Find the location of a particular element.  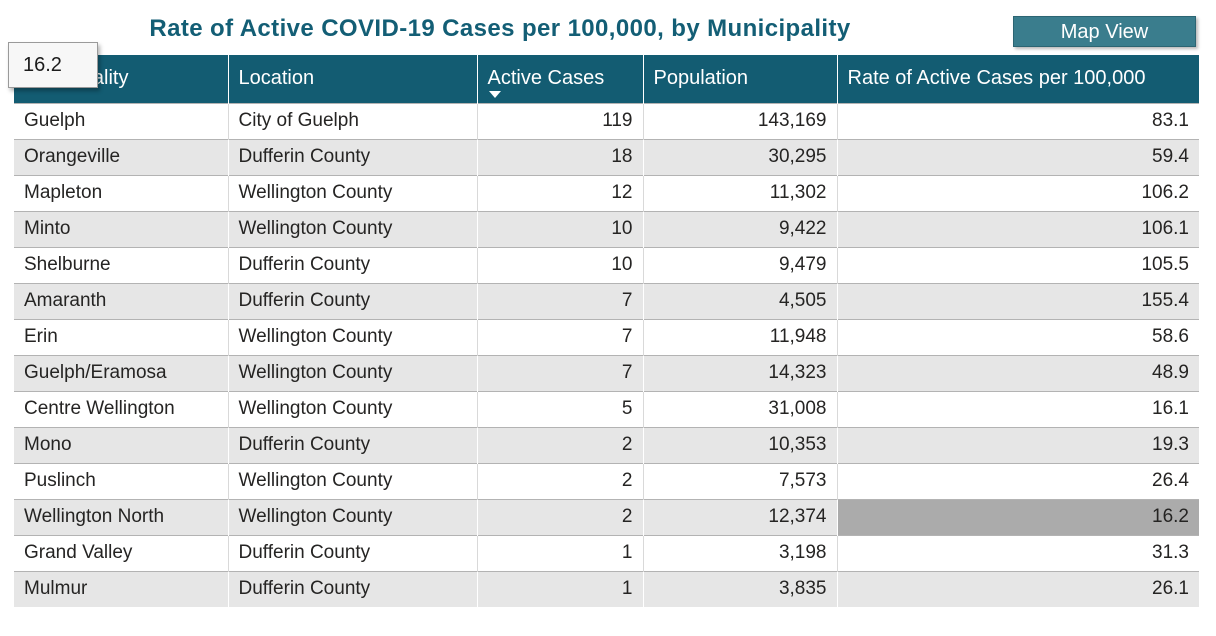

cell-municipality: Puslinch is located at coordinates (121, 480).